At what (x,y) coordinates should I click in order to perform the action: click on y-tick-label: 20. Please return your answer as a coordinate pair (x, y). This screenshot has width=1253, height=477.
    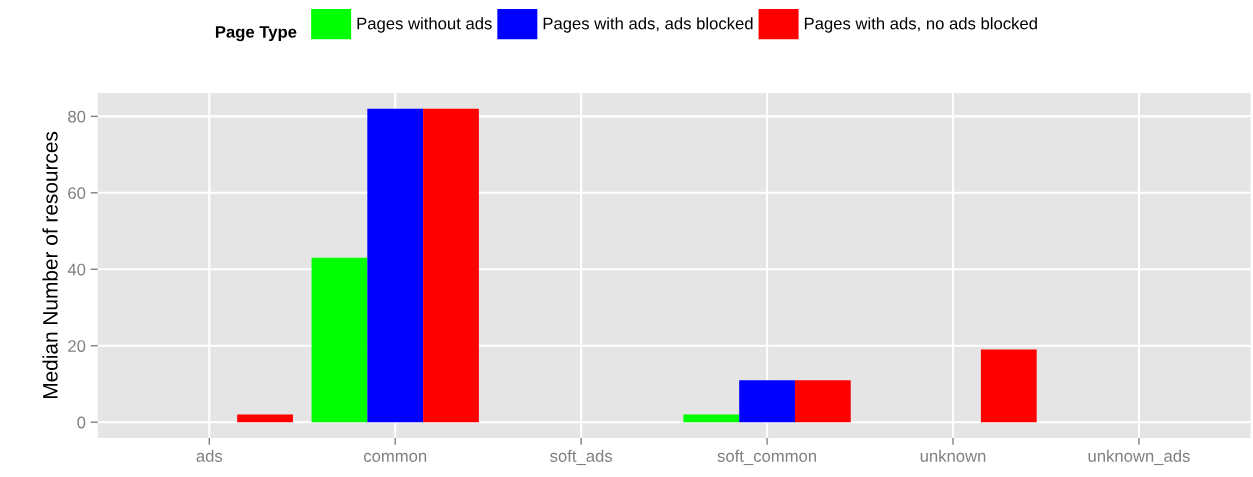
    Looking at the image, I should click on (77, 346).